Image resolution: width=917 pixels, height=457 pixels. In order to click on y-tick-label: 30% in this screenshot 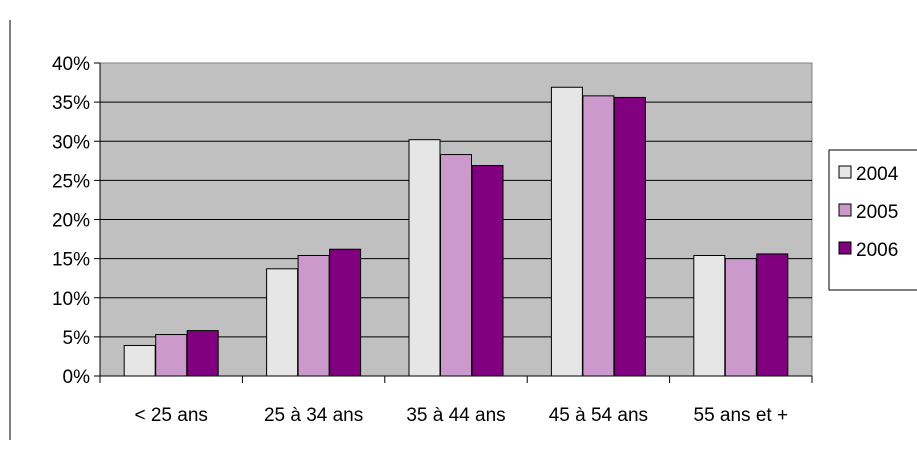, I will do `click(71, 142)`.